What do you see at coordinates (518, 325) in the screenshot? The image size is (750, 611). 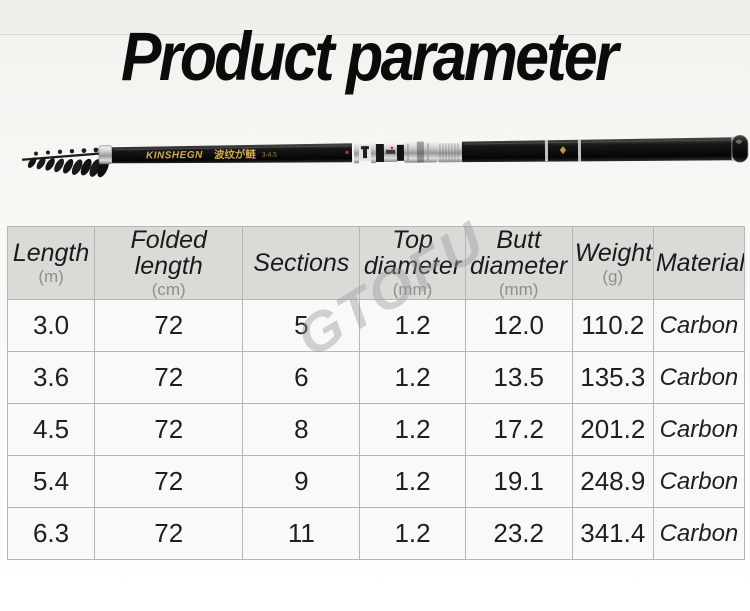 I see `table-cell: 12.0` at bounding box center [518, 325].